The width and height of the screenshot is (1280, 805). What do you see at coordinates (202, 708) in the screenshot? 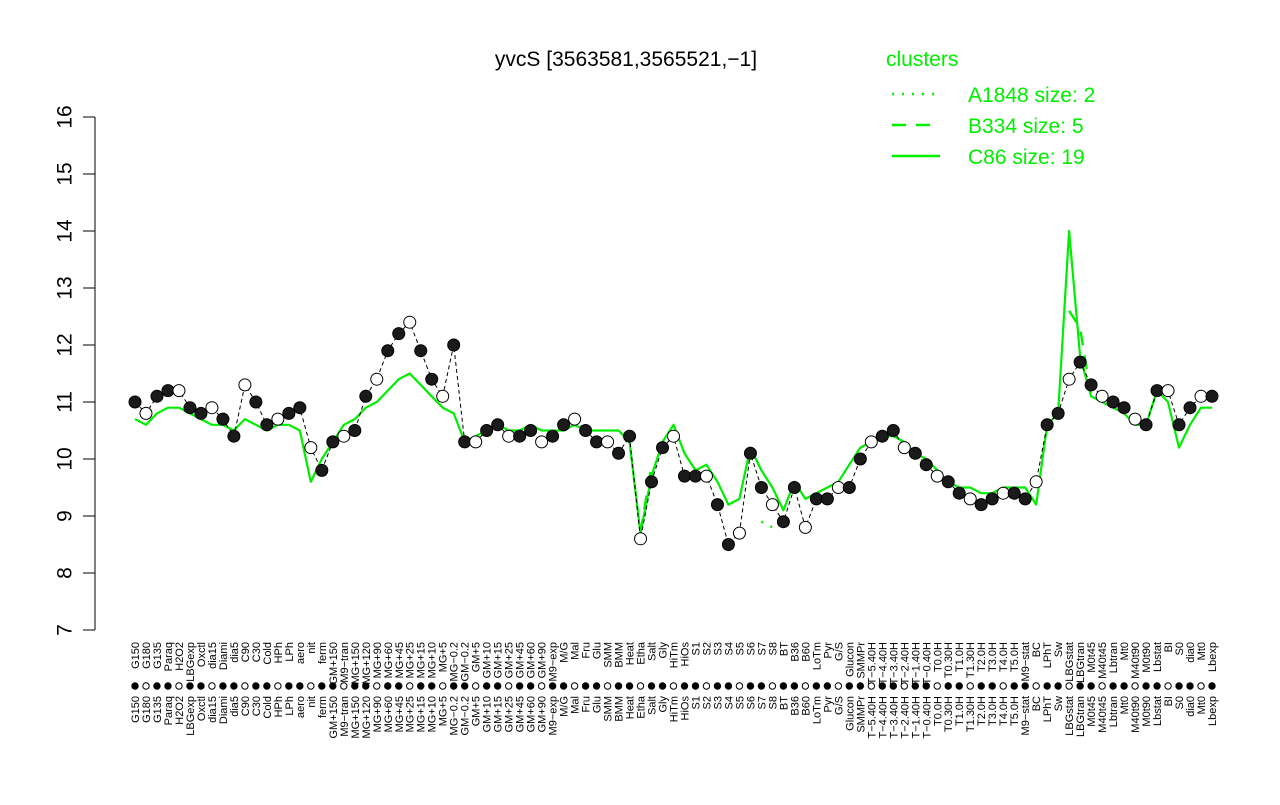
I see `x-tick-label-lower: Oxctl` at bounding box center [202, 708].